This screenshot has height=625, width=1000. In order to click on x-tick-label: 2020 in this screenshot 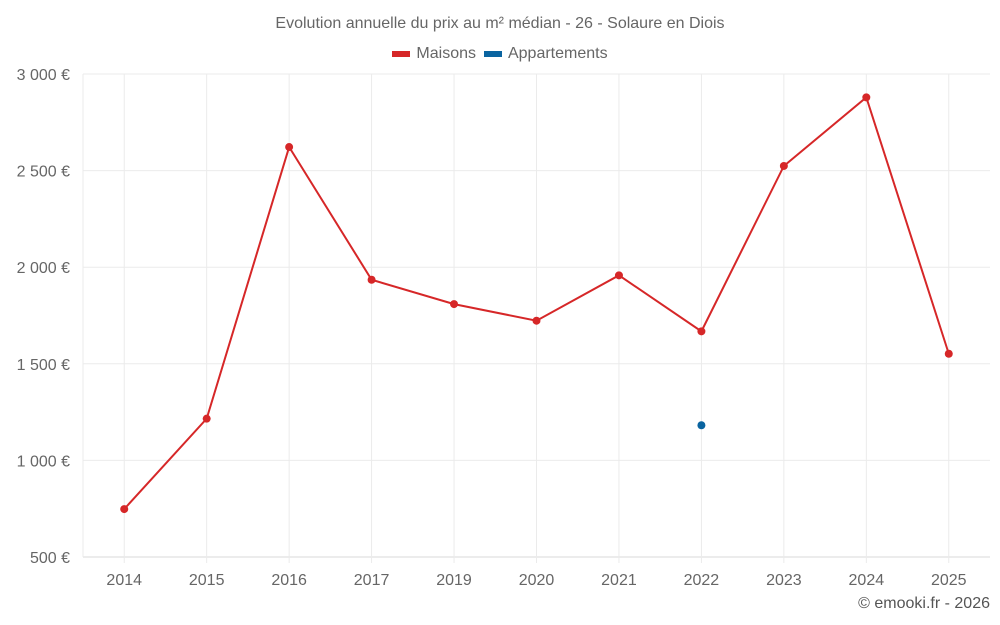, I will do `click(537, 580)`.